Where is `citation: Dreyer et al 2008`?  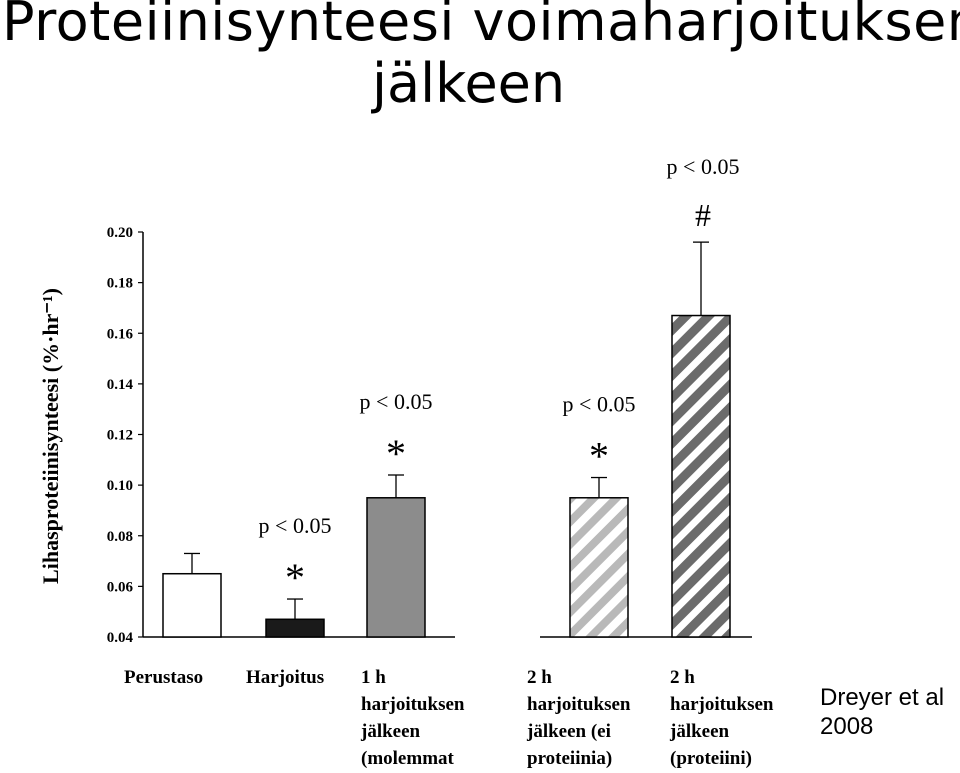 citation: Dreyer et al 2008 is located at coordinates (882, 712).